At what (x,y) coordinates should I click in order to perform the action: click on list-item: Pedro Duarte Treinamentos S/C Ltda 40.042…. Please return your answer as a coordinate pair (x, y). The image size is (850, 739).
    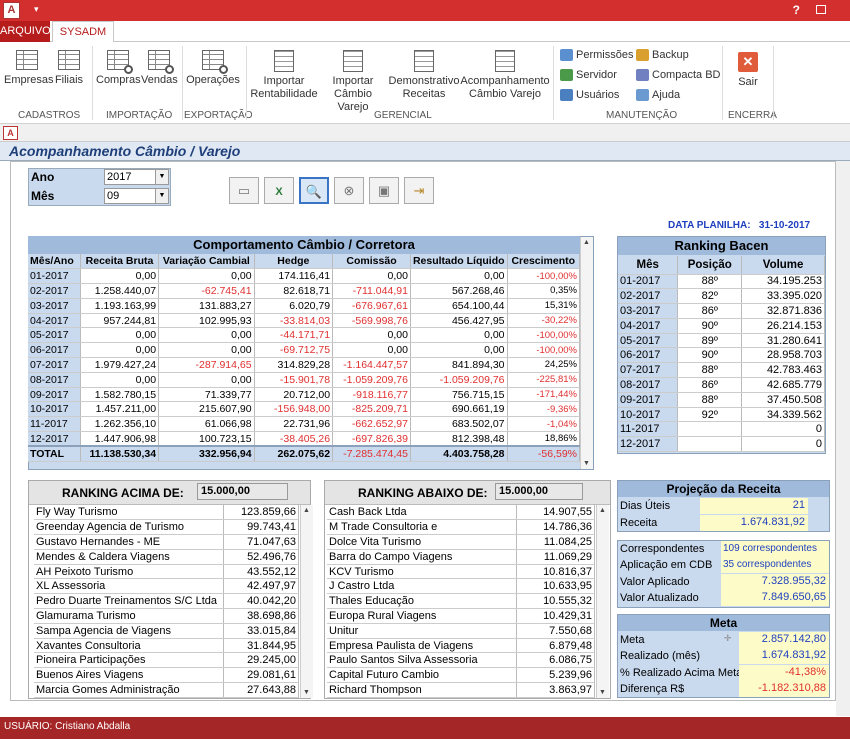
    Looking at the image, I should click on (166, 601).